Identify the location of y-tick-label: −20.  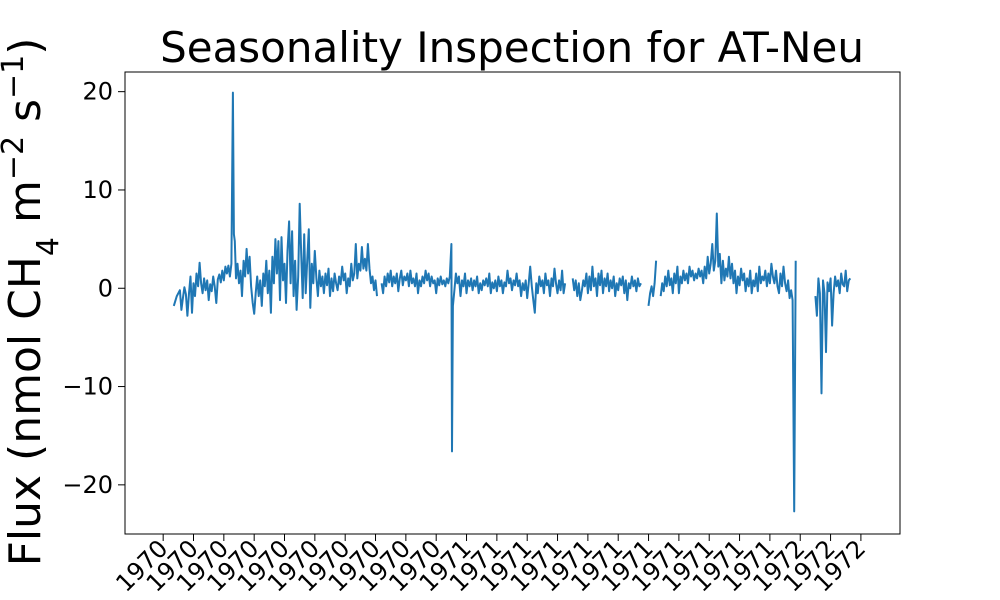
(87, 485).